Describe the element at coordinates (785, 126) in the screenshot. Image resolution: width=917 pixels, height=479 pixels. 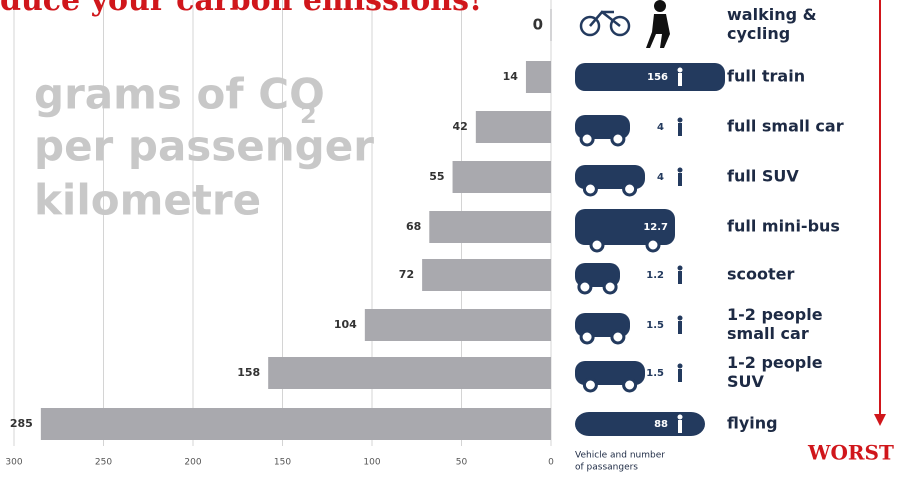
I see `category-label: full small car` at that location.